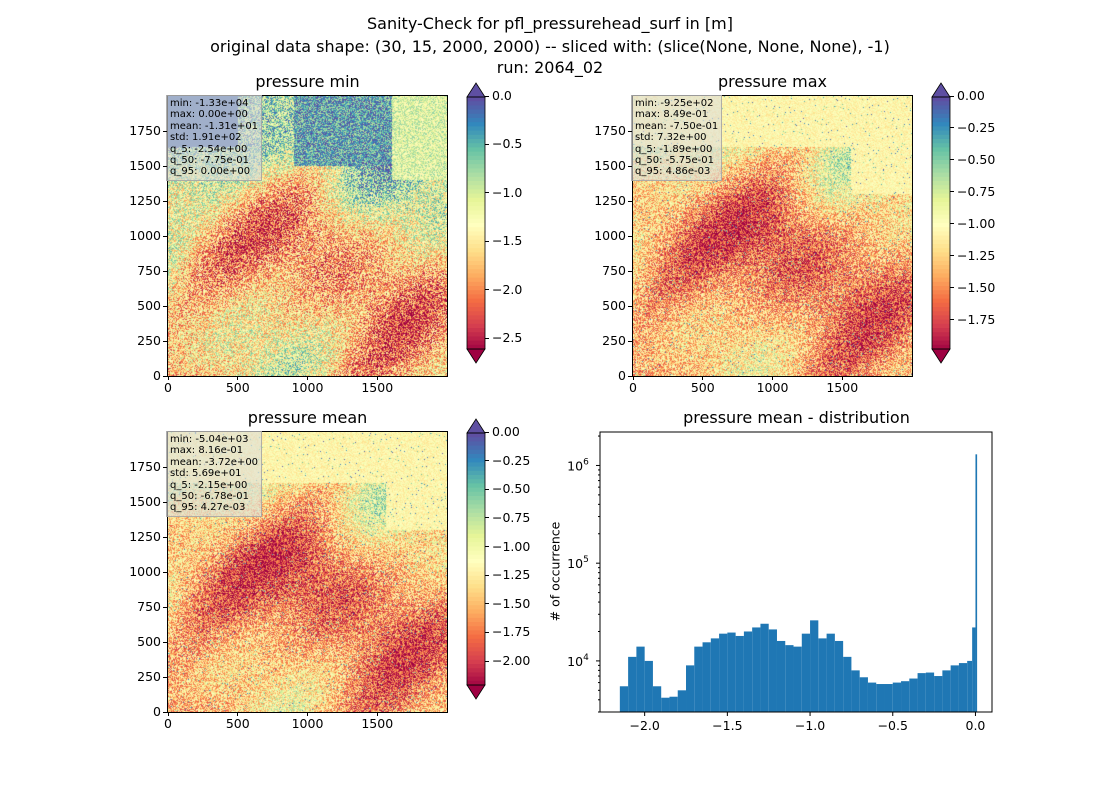  Describe the element at coordinates (210, 172) in the screenshot. I see `stats-line: q_95: 0.00e+00` at that location.